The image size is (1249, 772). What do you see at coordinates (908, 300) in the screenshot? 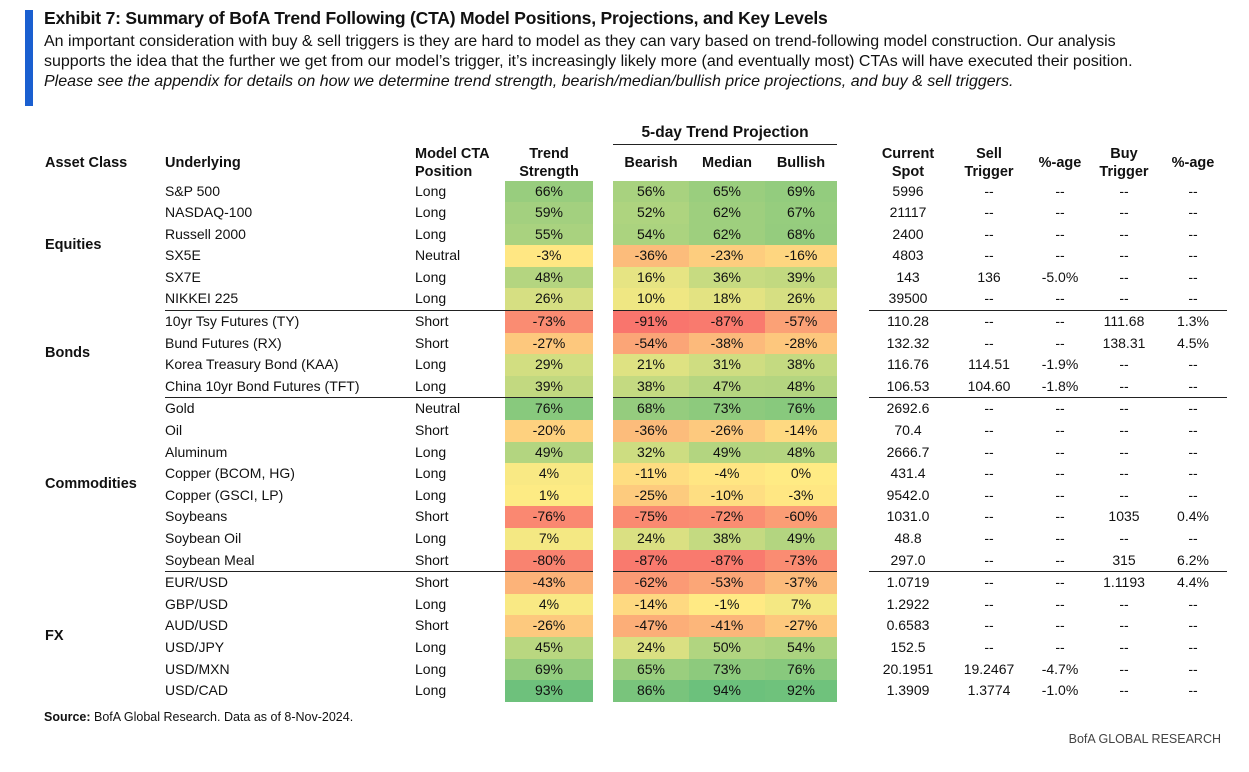
I see `spot-cell: 39500` at bounding box center [908, 300].